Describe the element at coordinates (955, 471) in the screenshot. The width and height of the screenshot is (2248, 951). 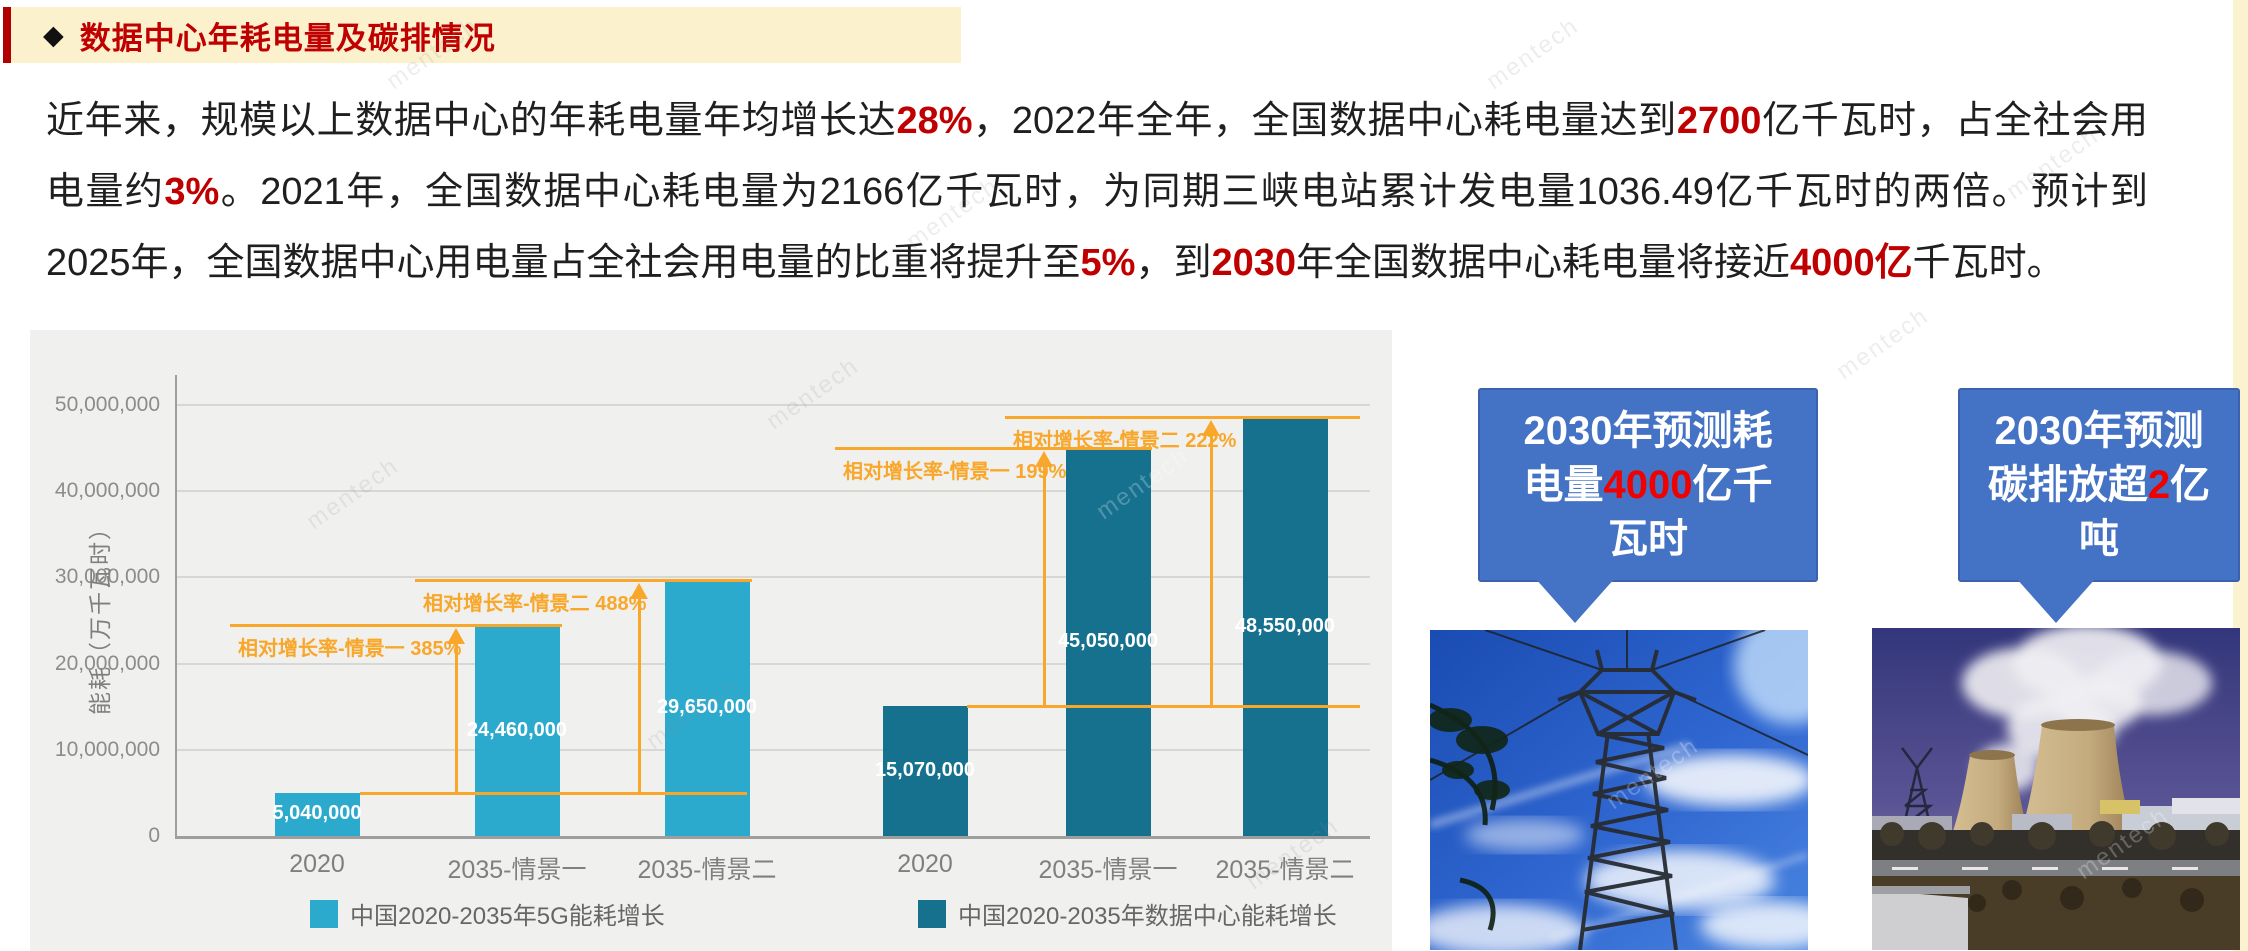
I see `growth-label: 相对增长率-情景一 199%` at that location.